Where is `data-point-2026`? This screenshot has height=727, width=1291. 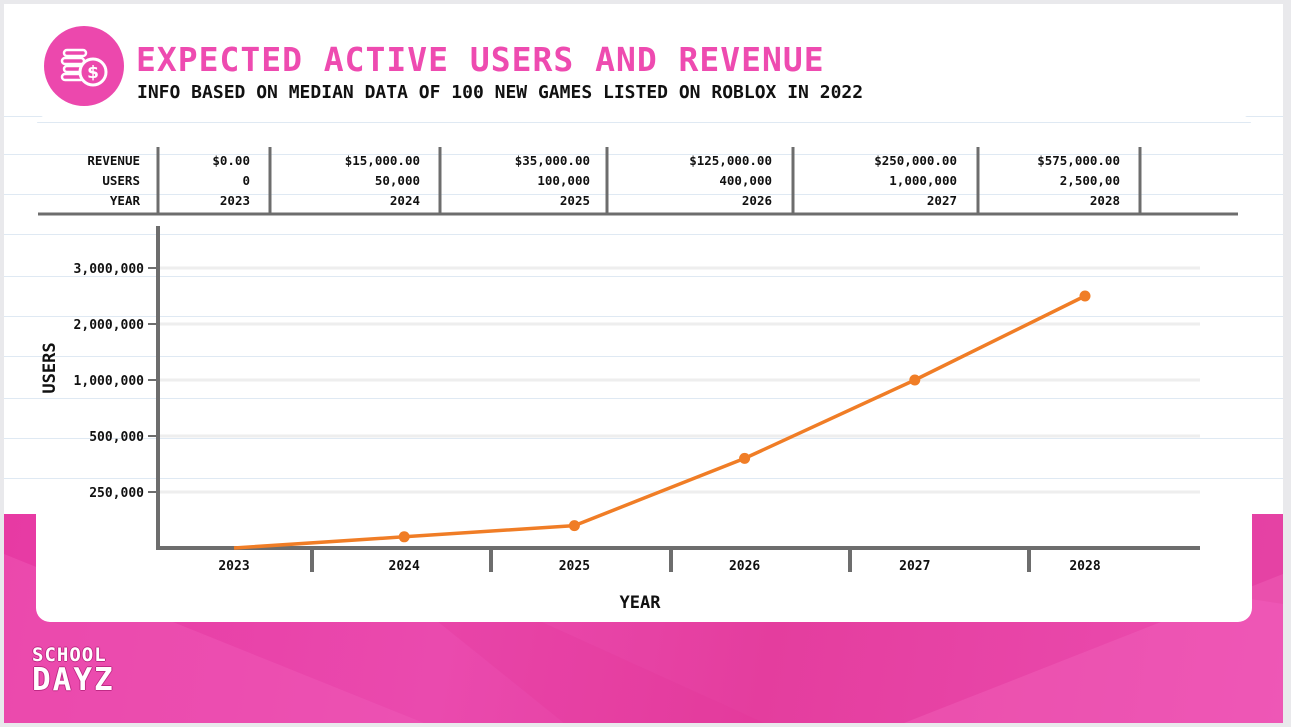 data-point-2026 is located at coordinates (745, 458).